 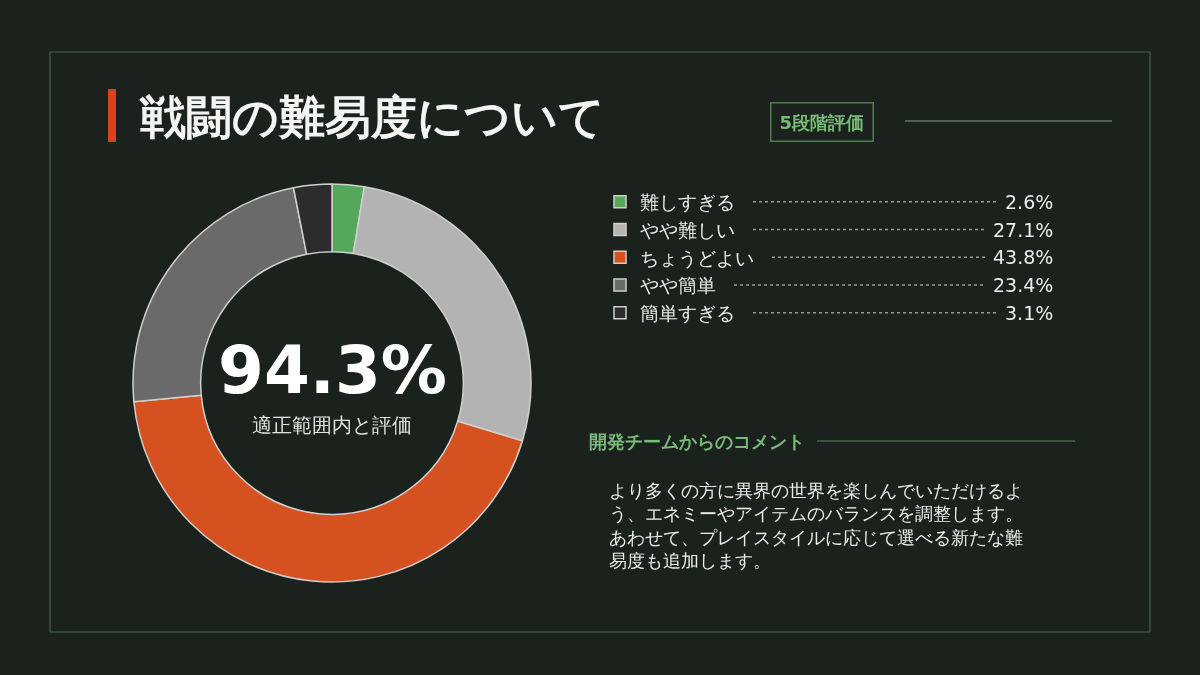 I want to click on legend-label: ちょうどよい, so click(x=697, y=257).